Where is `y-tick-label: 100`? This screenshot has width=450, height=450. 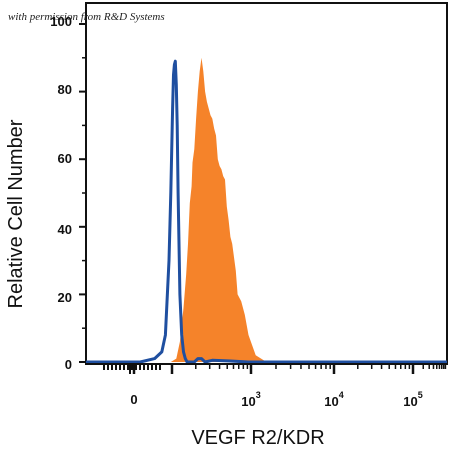
y-tick-label: 100 is located at coordinates (61, 21).